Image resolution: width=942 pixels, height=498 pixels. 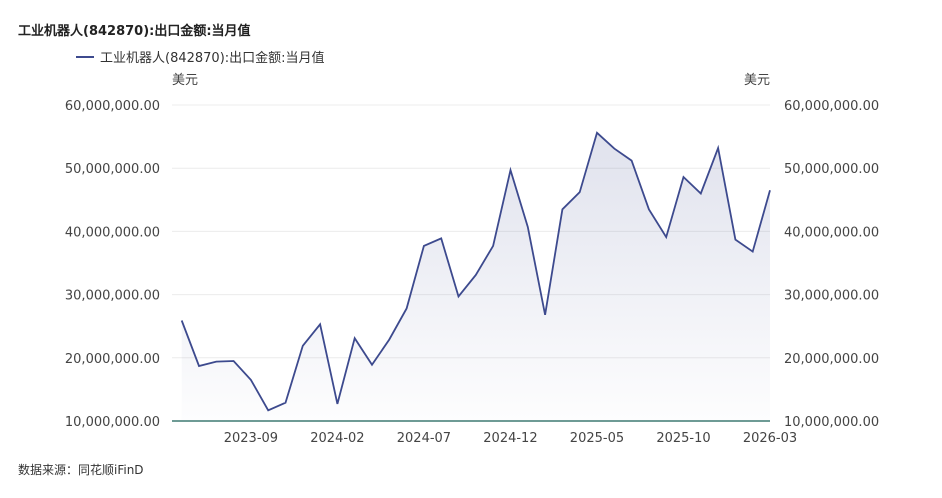 What do you see at coordinates (831, 422) in the screenshot?
I see `y-tick-label-right: 10,000,000.00` at bounding box center [831, 422].